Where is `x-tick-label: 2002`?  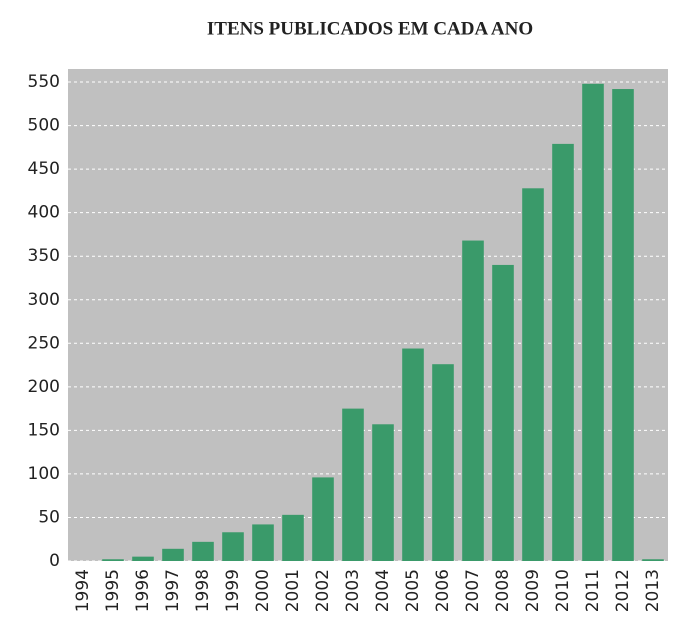
x-tick-label: 2002 is located at coordinates (323, 590).